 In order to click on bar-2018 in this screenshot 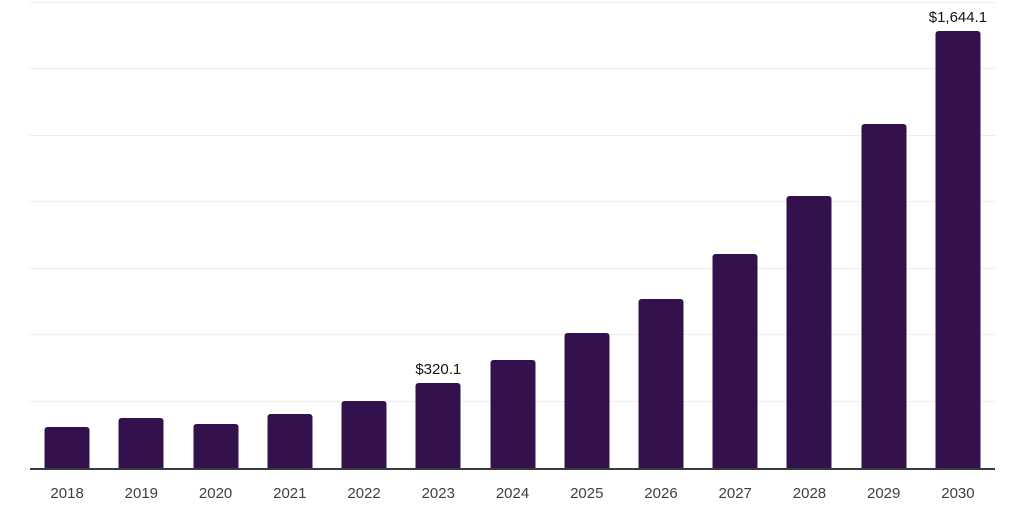, I will do `click(67, 447)`.